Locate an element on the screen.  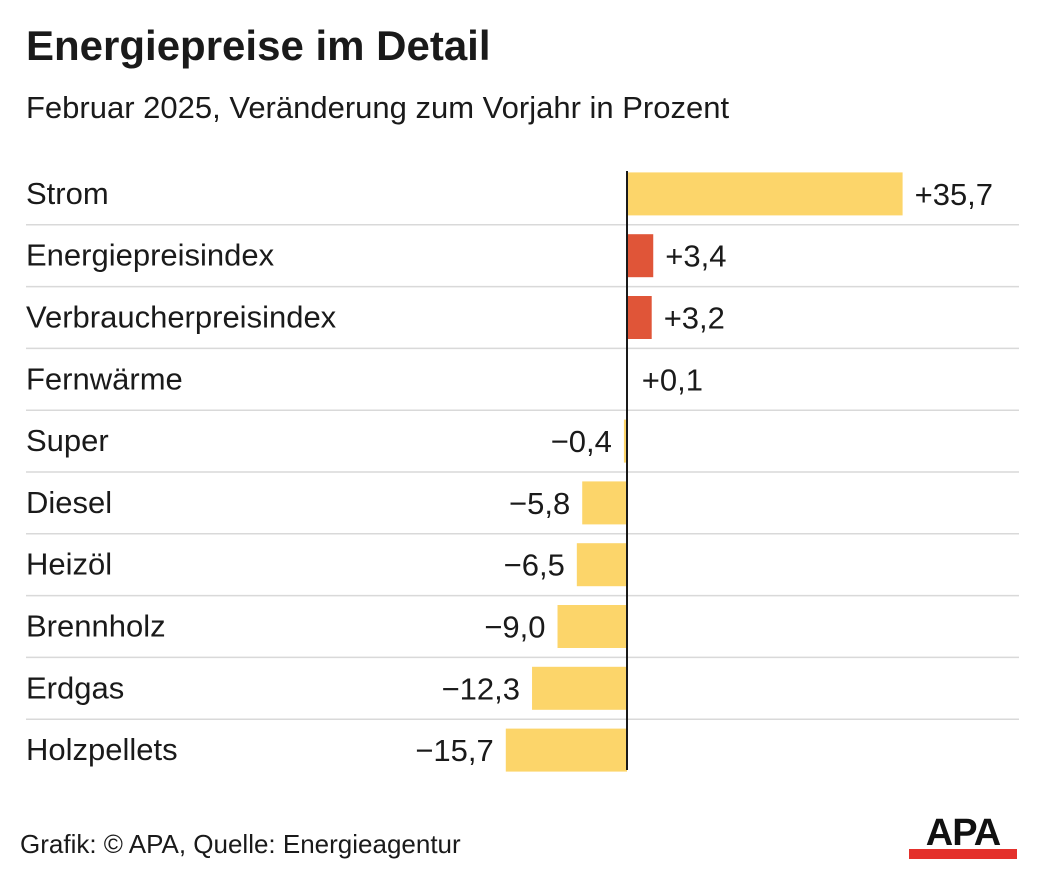
value-label: −15,7 is located at coordinates (454, 750).